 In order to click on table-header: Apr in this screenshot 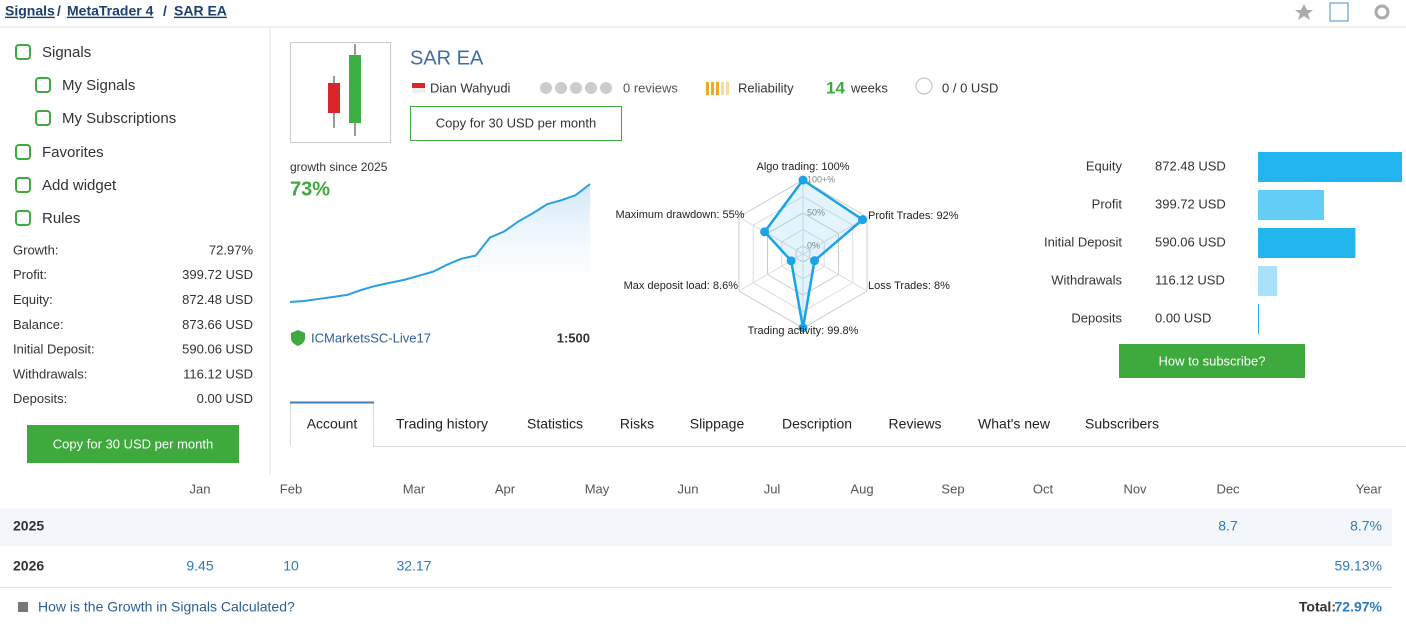, I will do `click(505, 488)`.